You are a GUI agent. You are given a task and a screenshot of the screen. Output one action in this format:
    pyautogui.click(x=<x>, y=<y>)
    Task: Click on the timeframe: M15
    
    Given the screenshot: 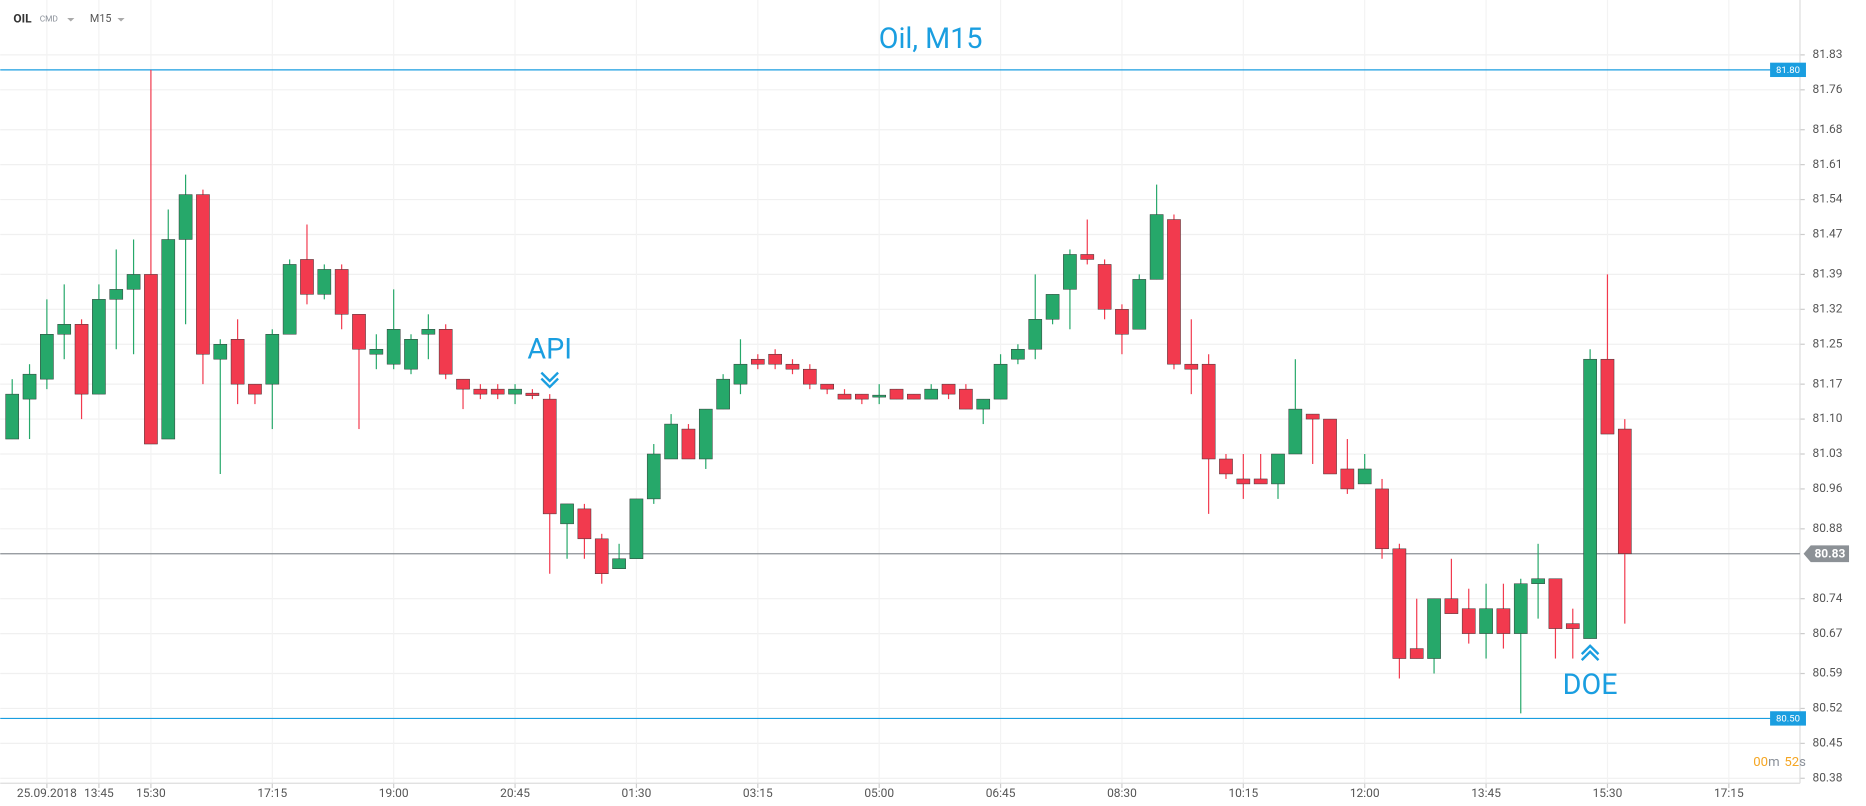 What is the action you would take?
    pyautogui.click(x=100, y=18)
    